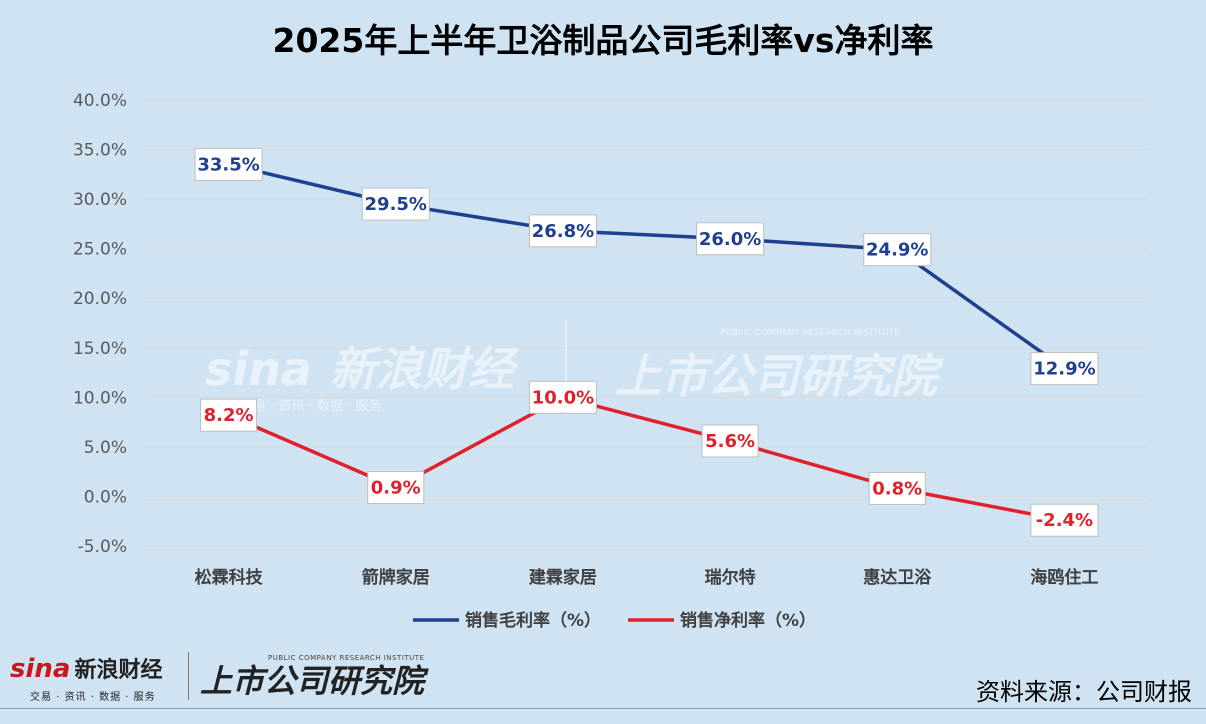 The image size is (1206, 724). I want to click on data-label-text: 8.2%, so click(229, 415).